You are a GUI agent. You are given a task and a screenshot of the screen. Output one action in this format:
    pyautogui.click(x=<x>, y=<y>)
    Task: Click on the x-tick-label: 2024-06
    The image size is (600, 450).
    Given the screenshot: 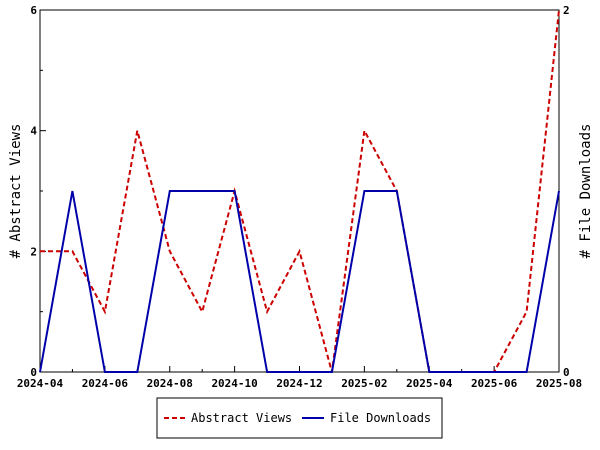 What is the action you would take?
    pyautogui.click(x=105, y=383)
    